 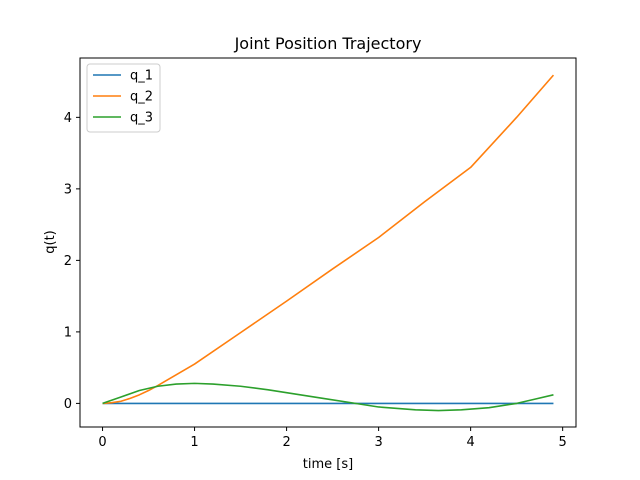 I want to click on x-axis: 0 1 2 3 4 5, so click(x=332, y=438).